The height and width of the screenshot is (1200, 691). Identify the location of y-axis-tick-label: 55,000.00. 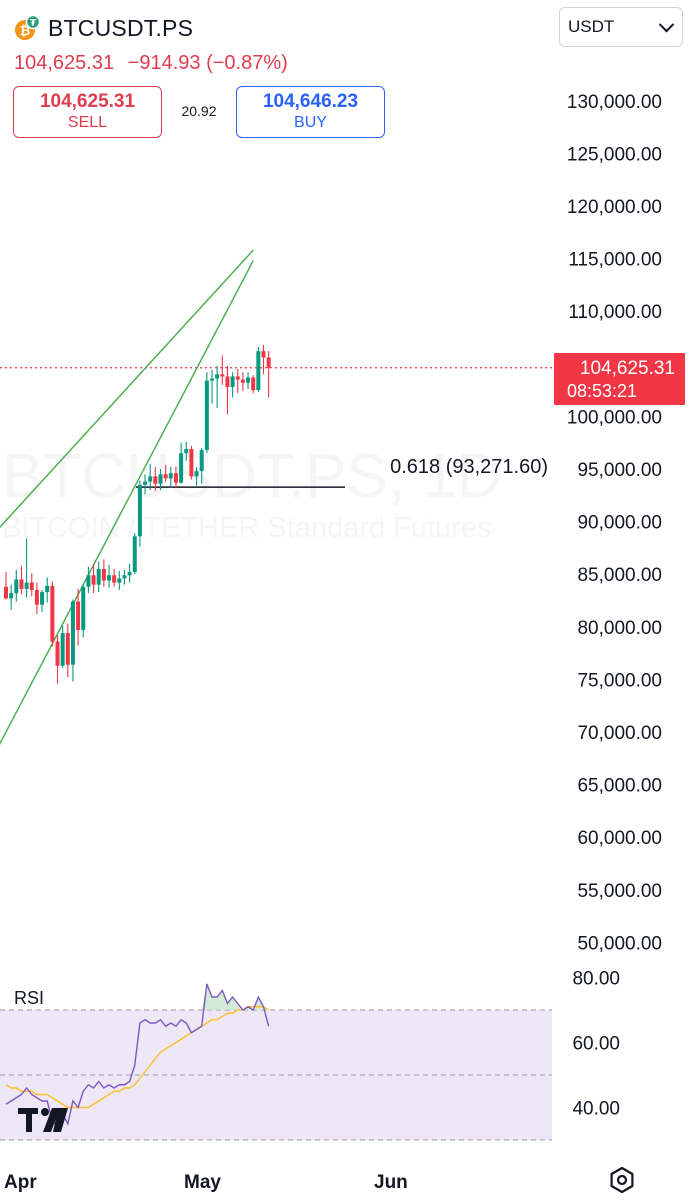
(619, 891).